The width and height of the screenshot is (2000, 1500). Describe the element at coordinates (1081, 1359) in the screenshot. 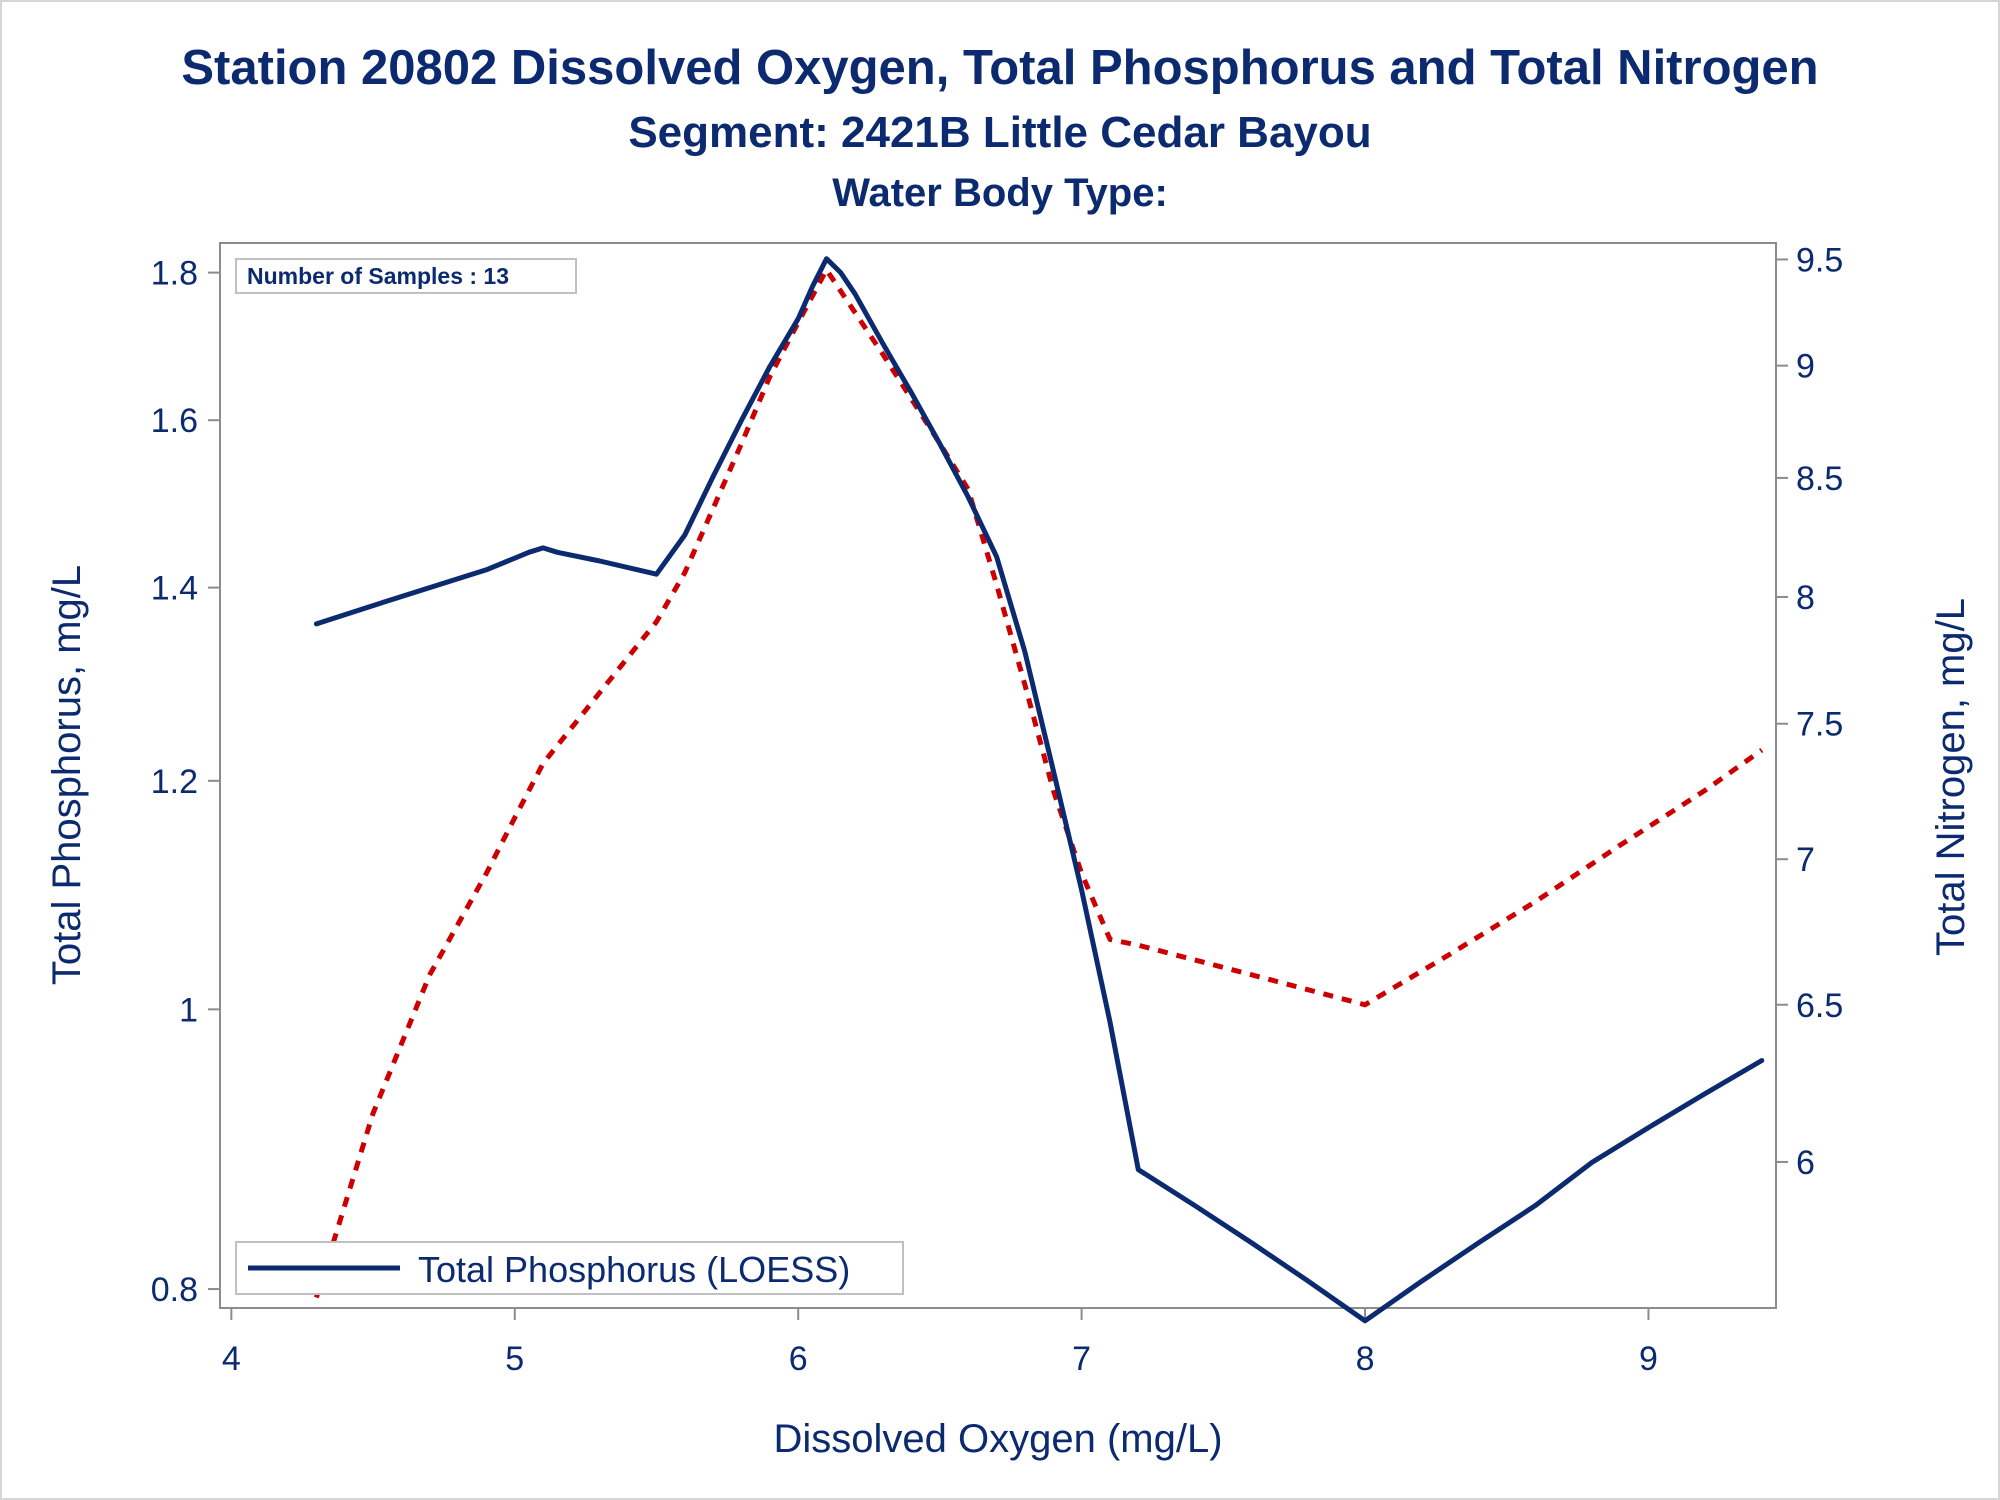

I see `x-tick-label: 7` at that location.